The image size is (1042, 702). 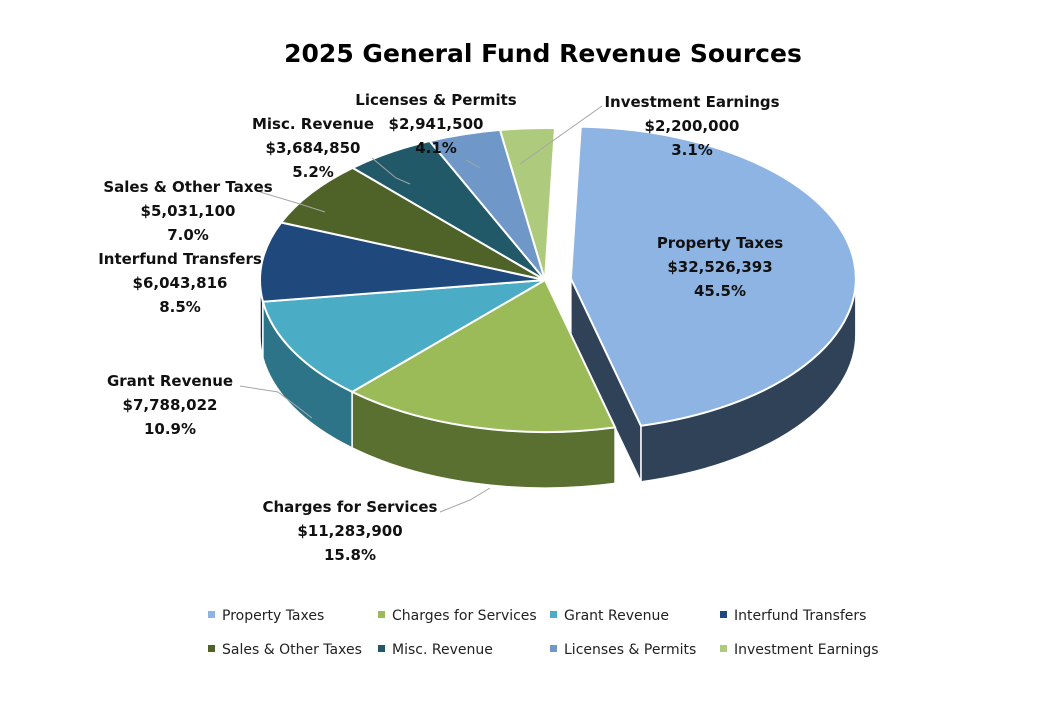 I want to click on legend-label: Sales & Other Taxes, so click(x=292, y=650).